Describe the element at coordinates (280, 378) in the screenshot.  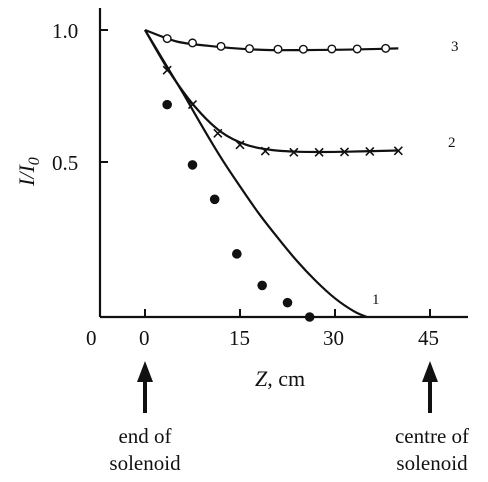
I see `x-axis-title: Z, cm` at that location.